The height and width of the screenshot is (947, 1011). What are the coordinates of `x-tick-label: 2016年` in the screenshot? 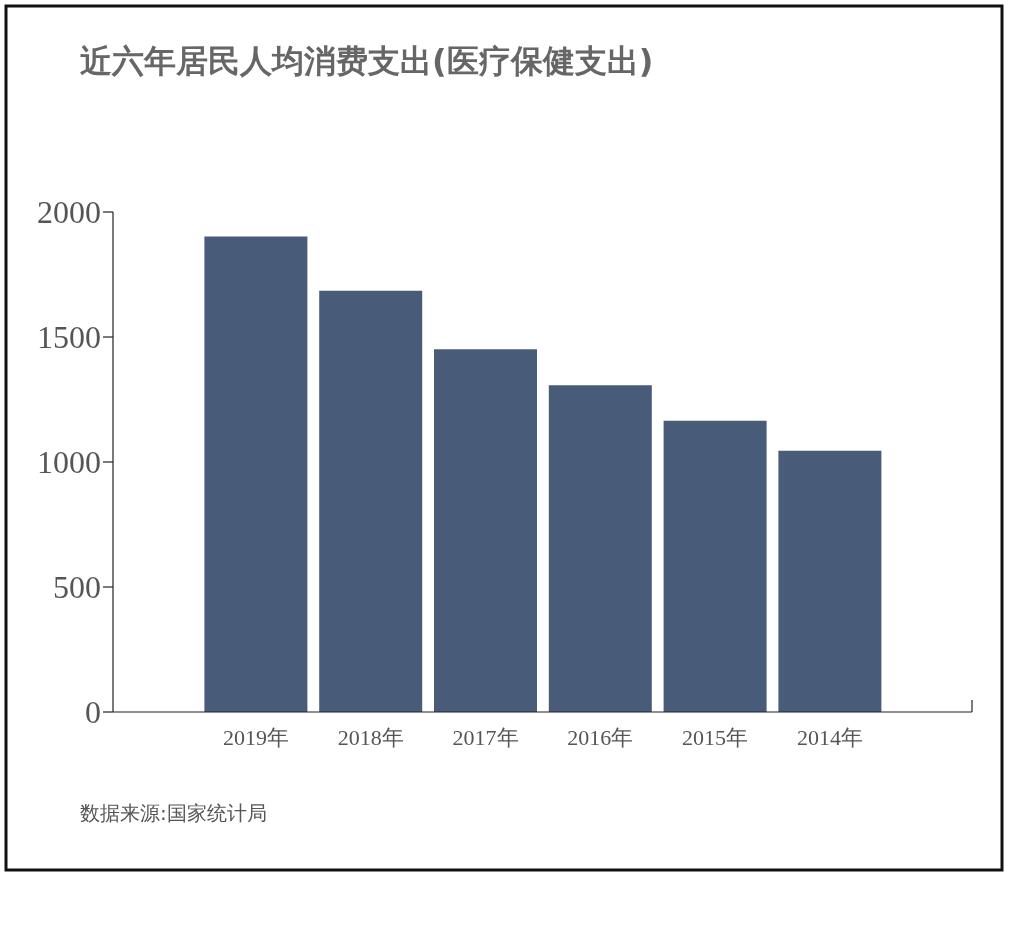 It's located at (600, 737).